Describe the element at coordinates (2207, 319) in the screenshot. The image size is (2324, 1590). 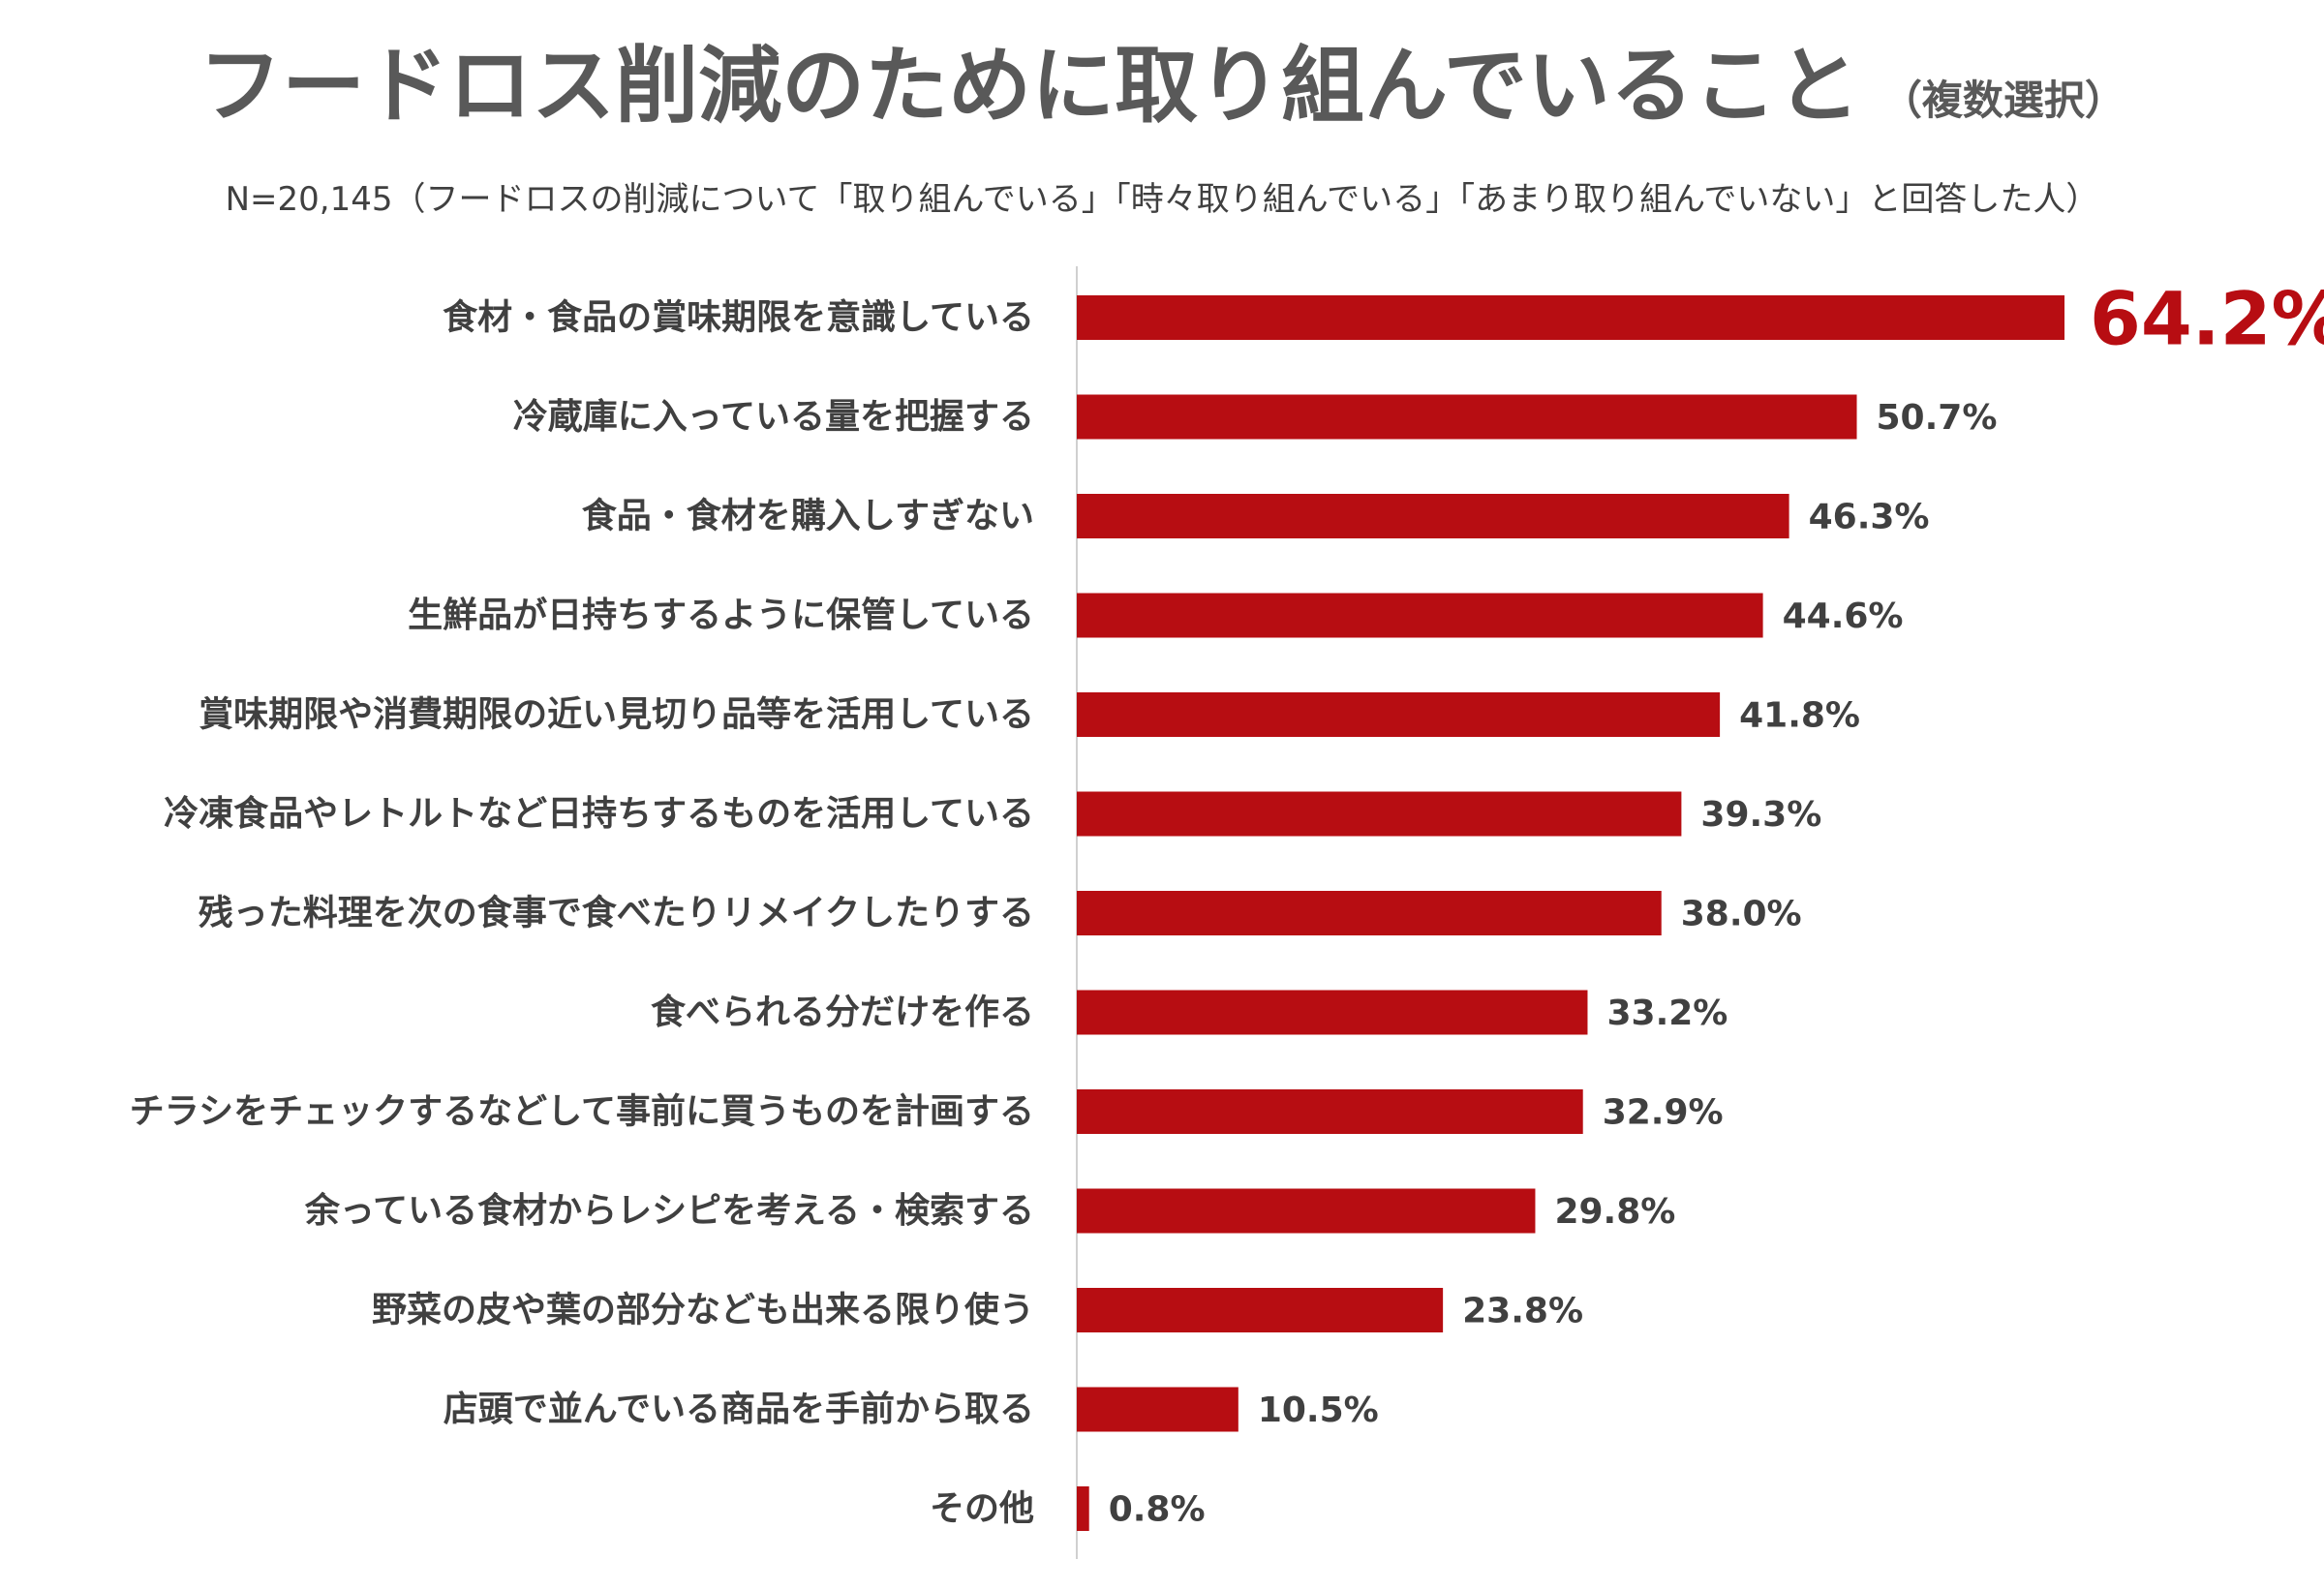
I see `value-label: 64.2%` at that location.